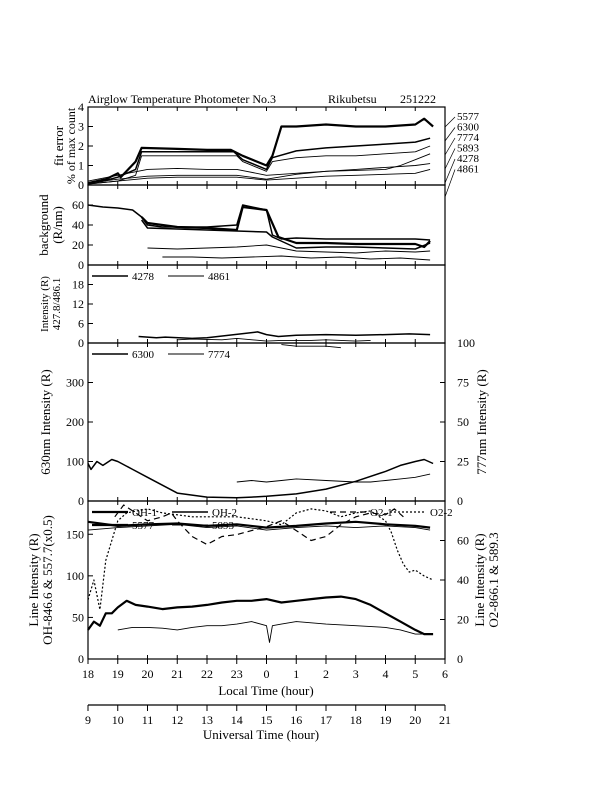  What do you see at coordinates (177, 674) in the screenshot?
I see `local-tick-label: 21` at bounding box center [177, 674].